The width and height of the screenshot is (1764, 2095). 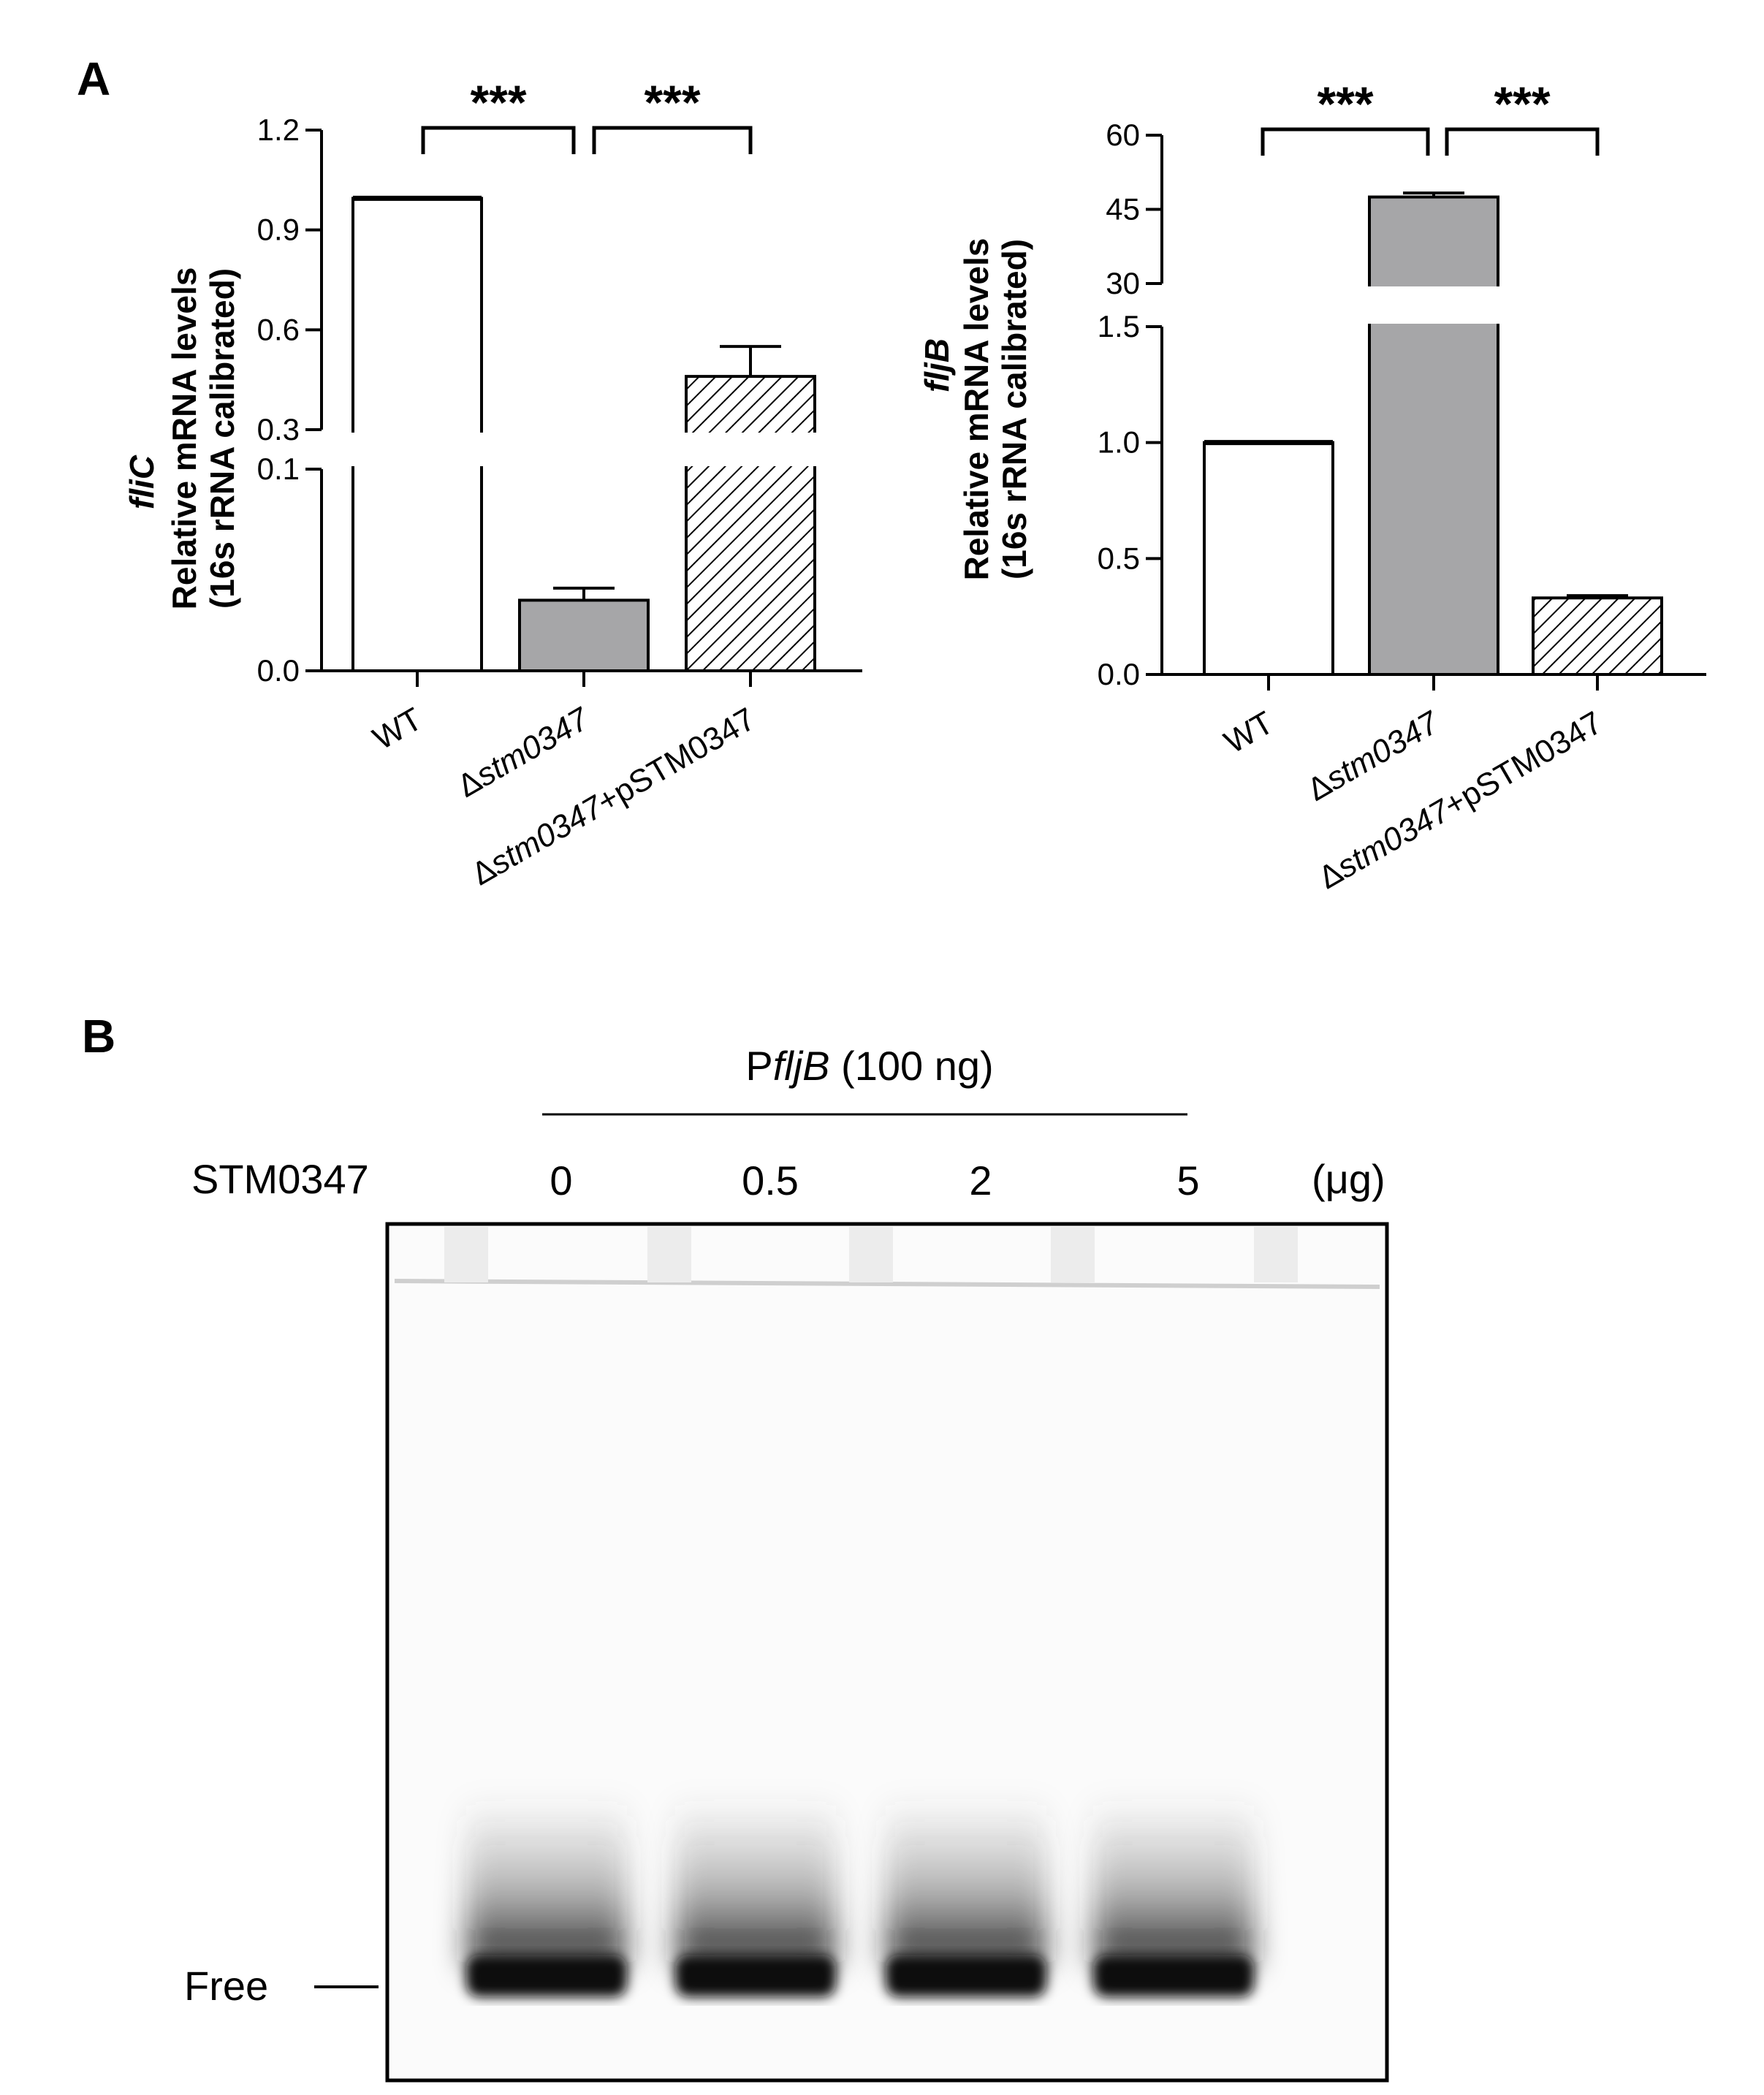 What do you see at coordinates (1119, 558) in the screenshot?
I see `ytick-lower-1: 0.5` at bounding box center [1119, 558].